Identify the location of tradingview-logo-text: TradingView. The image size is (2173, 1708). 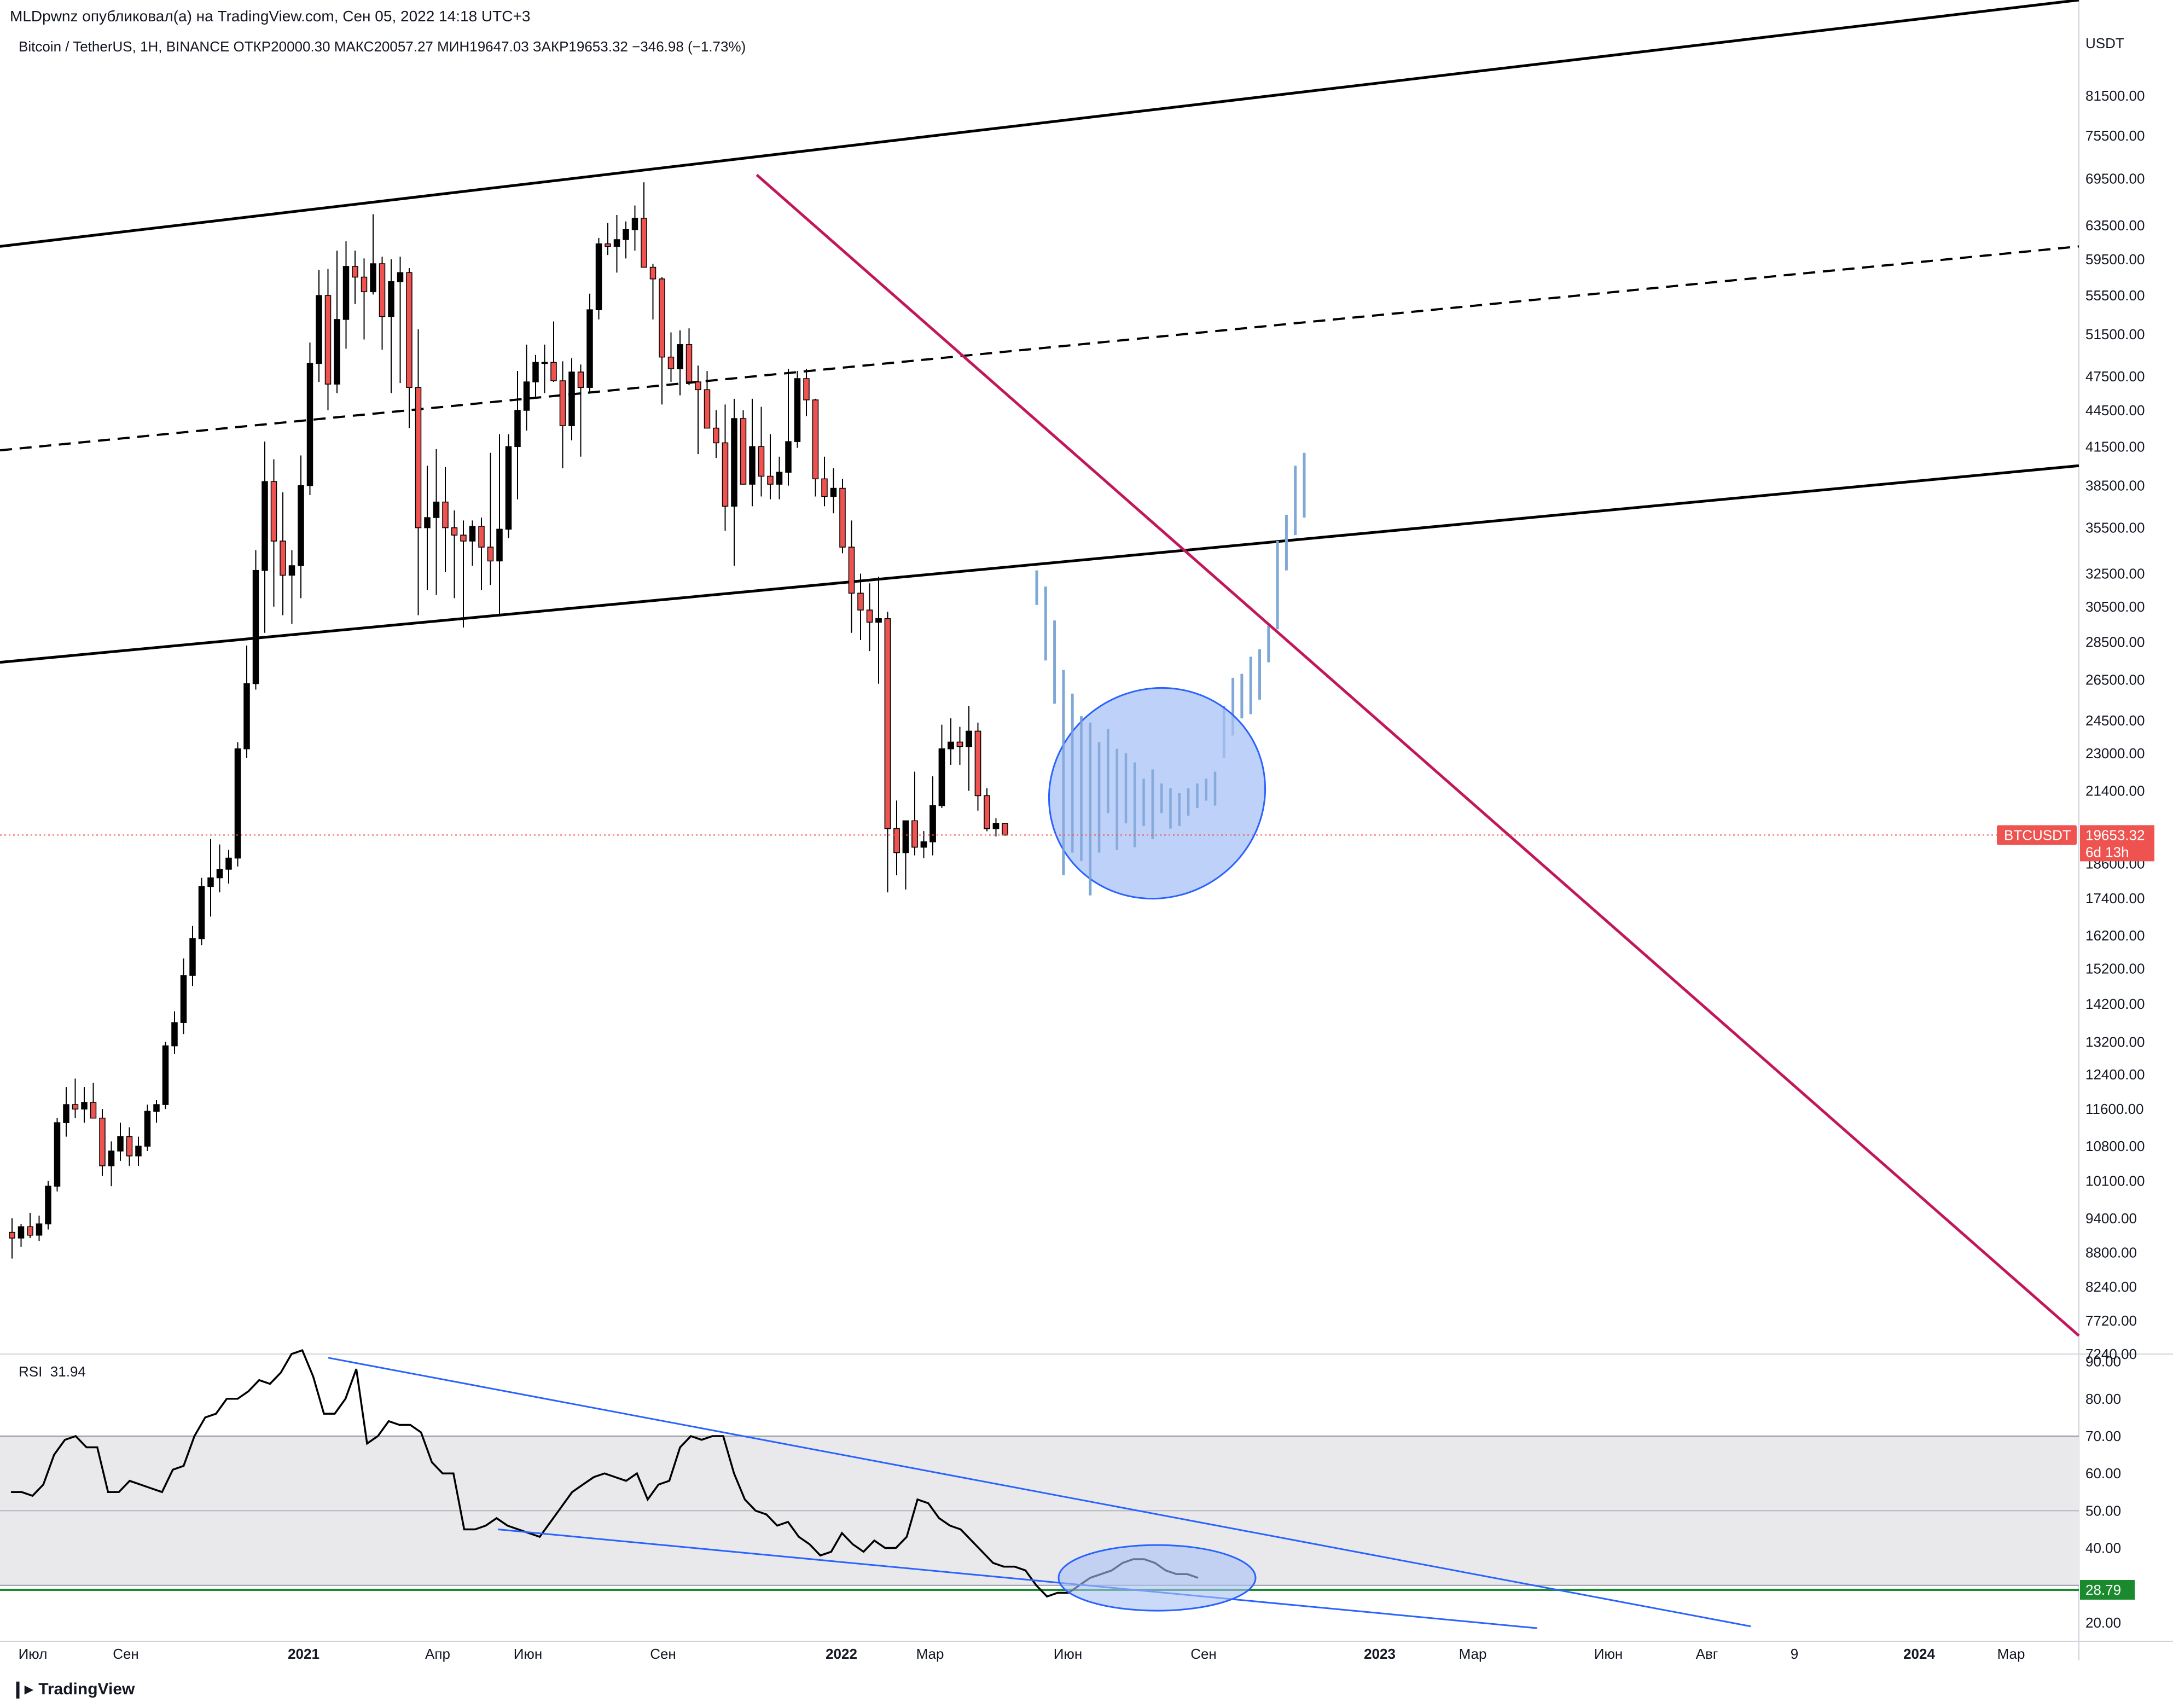
(86, 1689).